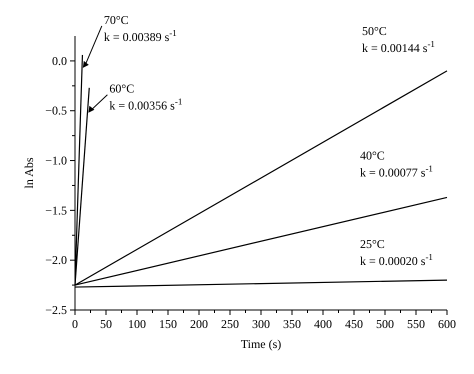 Image resolution: width=474 pixels, height=374 pixels. I want to click on x-tick-label: 600, so click(447, 324).